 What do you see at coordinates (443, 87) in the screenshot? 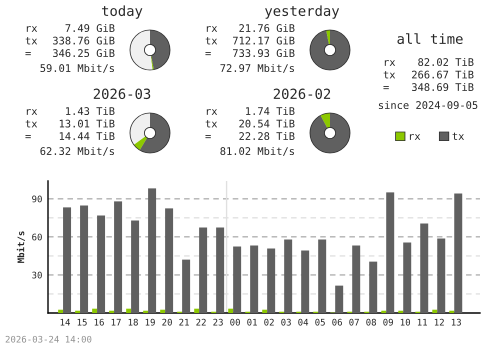
I see `text: 348.69 TiB` at bounding box center [443, 87].